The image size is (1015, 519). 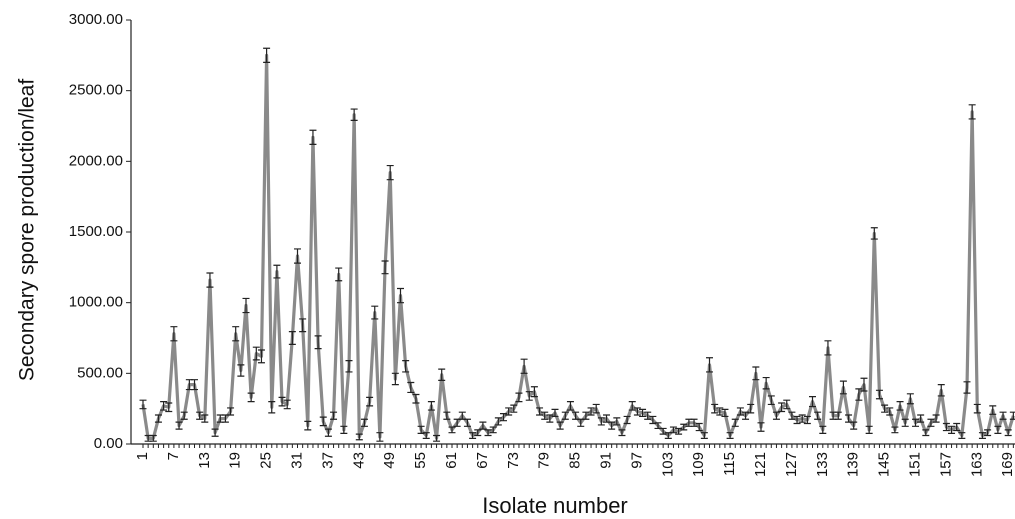 What do you see at coordinates (296, 460) in the screenshot?
I see `x-tick-label: 31` at bounding box center [296, 460].